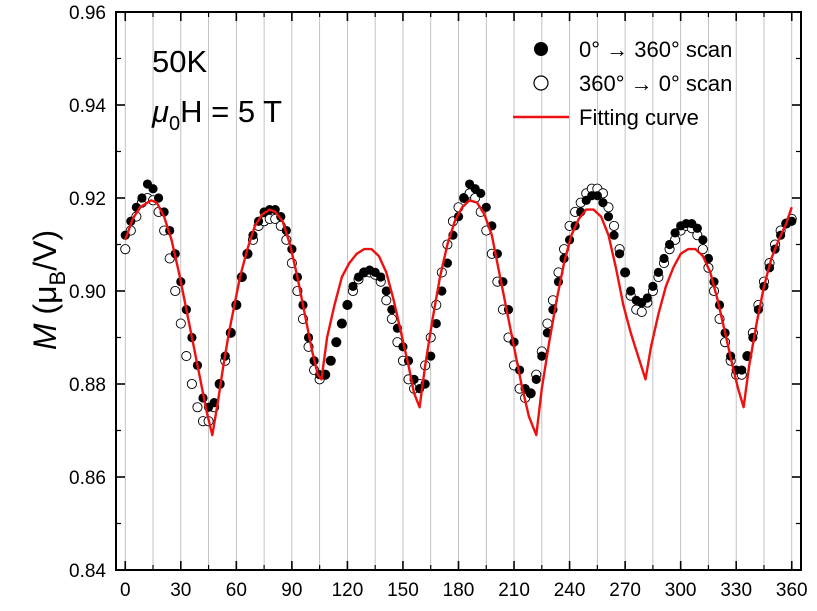 This screenshot has height=611, width=817. Describe the element at coordinates (655, 49) in the screenshot. I see `legend-label-forward-scan: 0° → 360° scan` at that location.